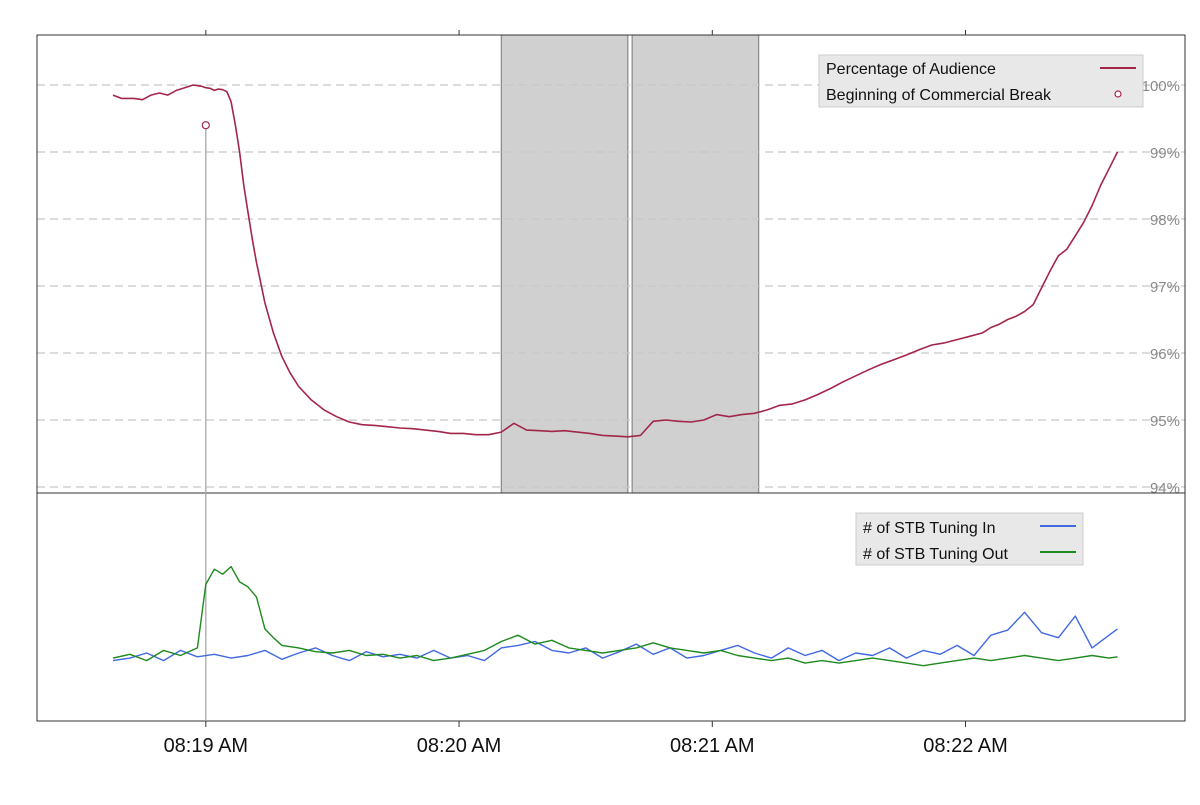  What do you see at coordinates (1165, 354) in the screenshot?
I see `y-tick-label: 96%` at bounding box center [1165, 354].